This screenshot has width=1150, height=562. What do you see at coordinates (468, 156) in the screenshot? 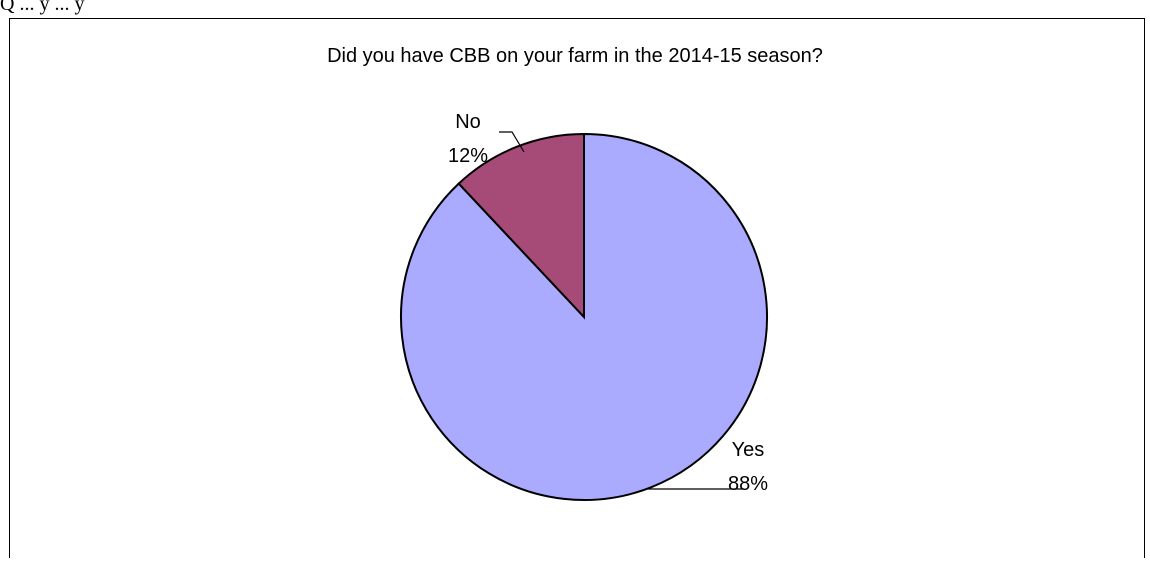
I see `slice-label-no-value: 12%` at bounding box center [468, 156].